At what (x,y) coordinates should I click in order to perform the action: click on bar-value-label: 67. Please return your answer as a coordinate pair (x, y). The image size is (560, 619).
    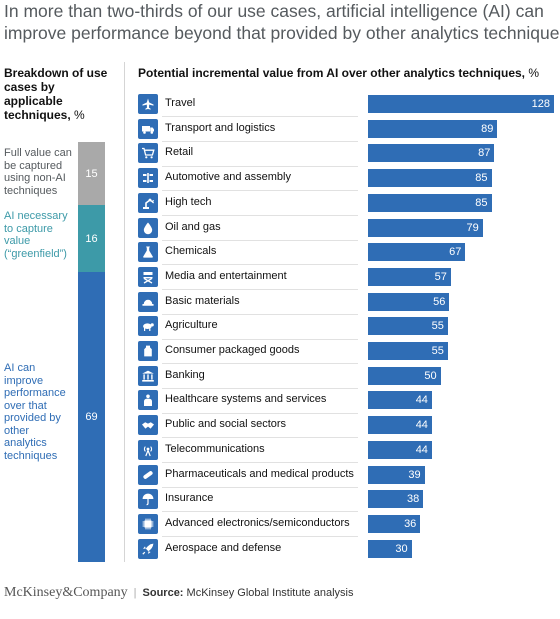
    Looking at the image, I should click on (455, 252).